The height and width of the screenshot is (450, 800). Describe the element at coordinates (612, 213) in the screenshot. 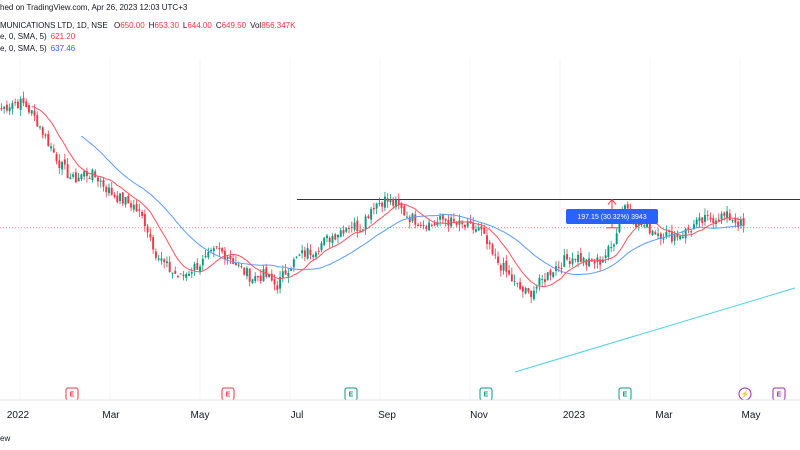

I see `price-range-measure: 197.15 (30.32%) 3943` at that location.